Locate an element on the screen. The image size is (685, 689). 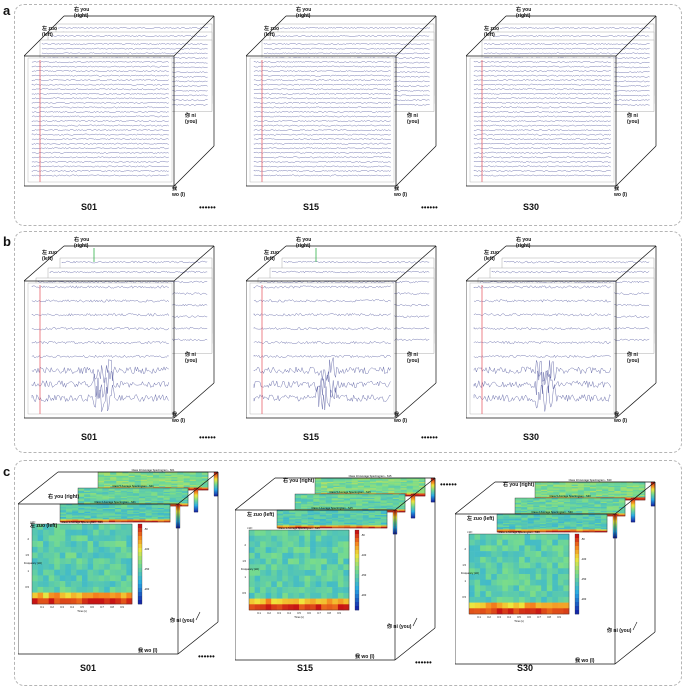
spectrogram-image is located at coordinates (519, 574).